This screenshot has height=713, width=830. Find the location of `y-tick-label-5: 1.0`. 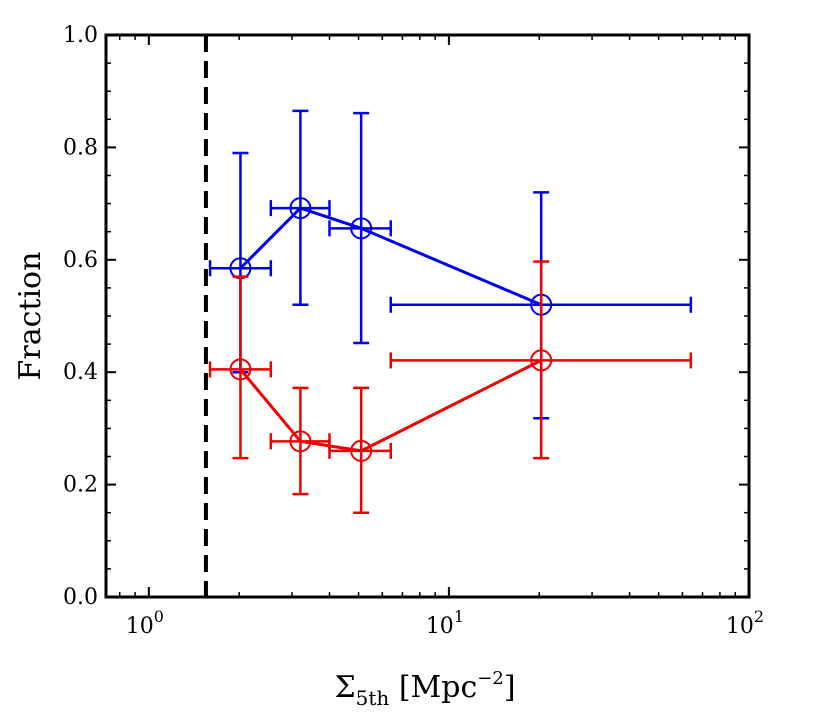

y-tick-label-5: 1.0 is located at coordinates (80, 35).